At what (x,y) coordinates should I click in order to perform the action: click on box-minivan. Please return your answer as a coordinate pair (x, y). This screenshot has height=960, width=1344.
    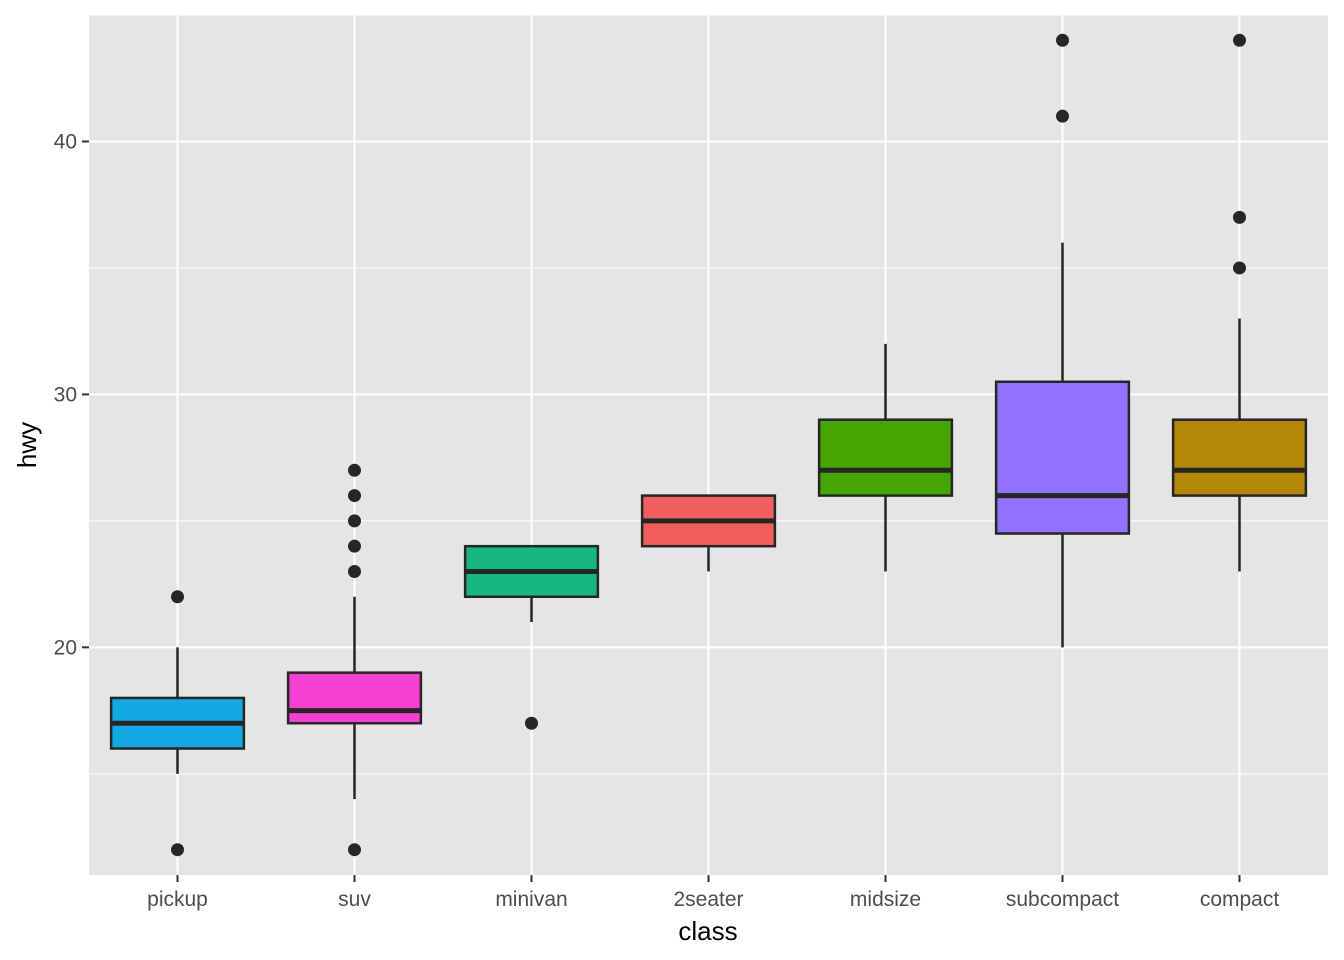
    Looking at the image, I should click on (531, 637).